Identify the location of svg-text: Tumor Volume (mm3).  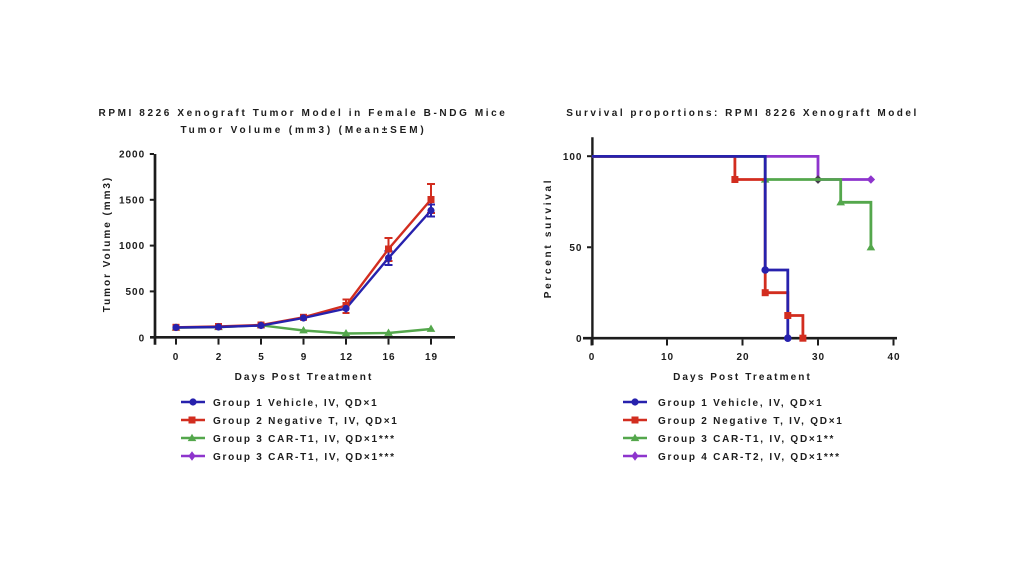
(107, 244).